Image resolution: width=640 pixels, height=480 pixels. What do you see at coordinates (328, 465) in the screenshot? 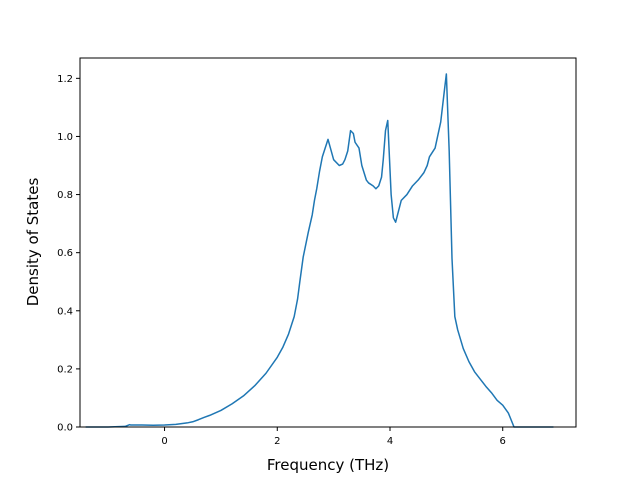
I see `x-axis-label: Frequency (THz)` at bounding box center [328, 465].